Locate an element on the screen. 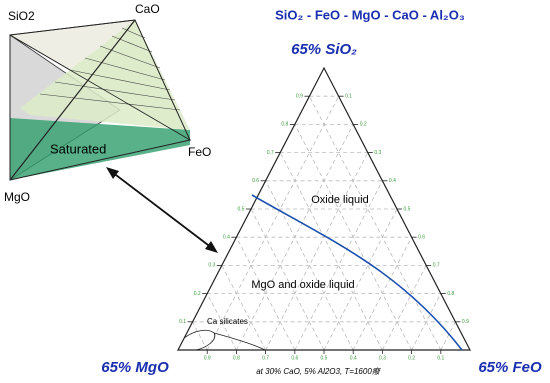 The width and height of the screenshot is (550, 383). region-label: Ca silicates is located at coordinates (227, 321).